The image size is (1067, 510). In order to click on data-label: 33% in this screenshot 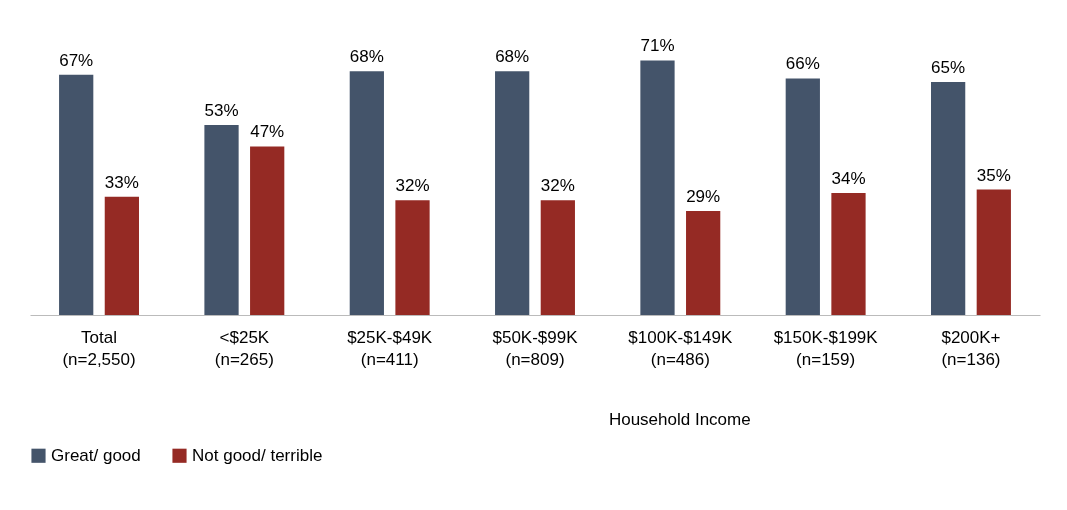, I will do `click(121, 182)`.